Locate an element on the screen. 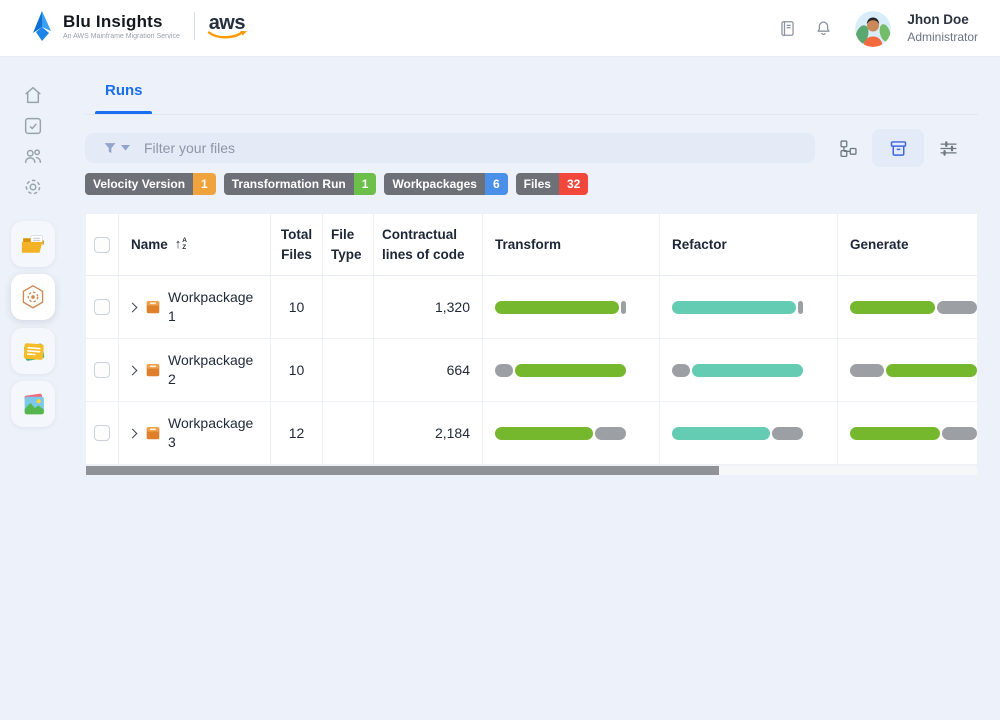  chip-count-badge: 32 is located at coordinates (573, 184).